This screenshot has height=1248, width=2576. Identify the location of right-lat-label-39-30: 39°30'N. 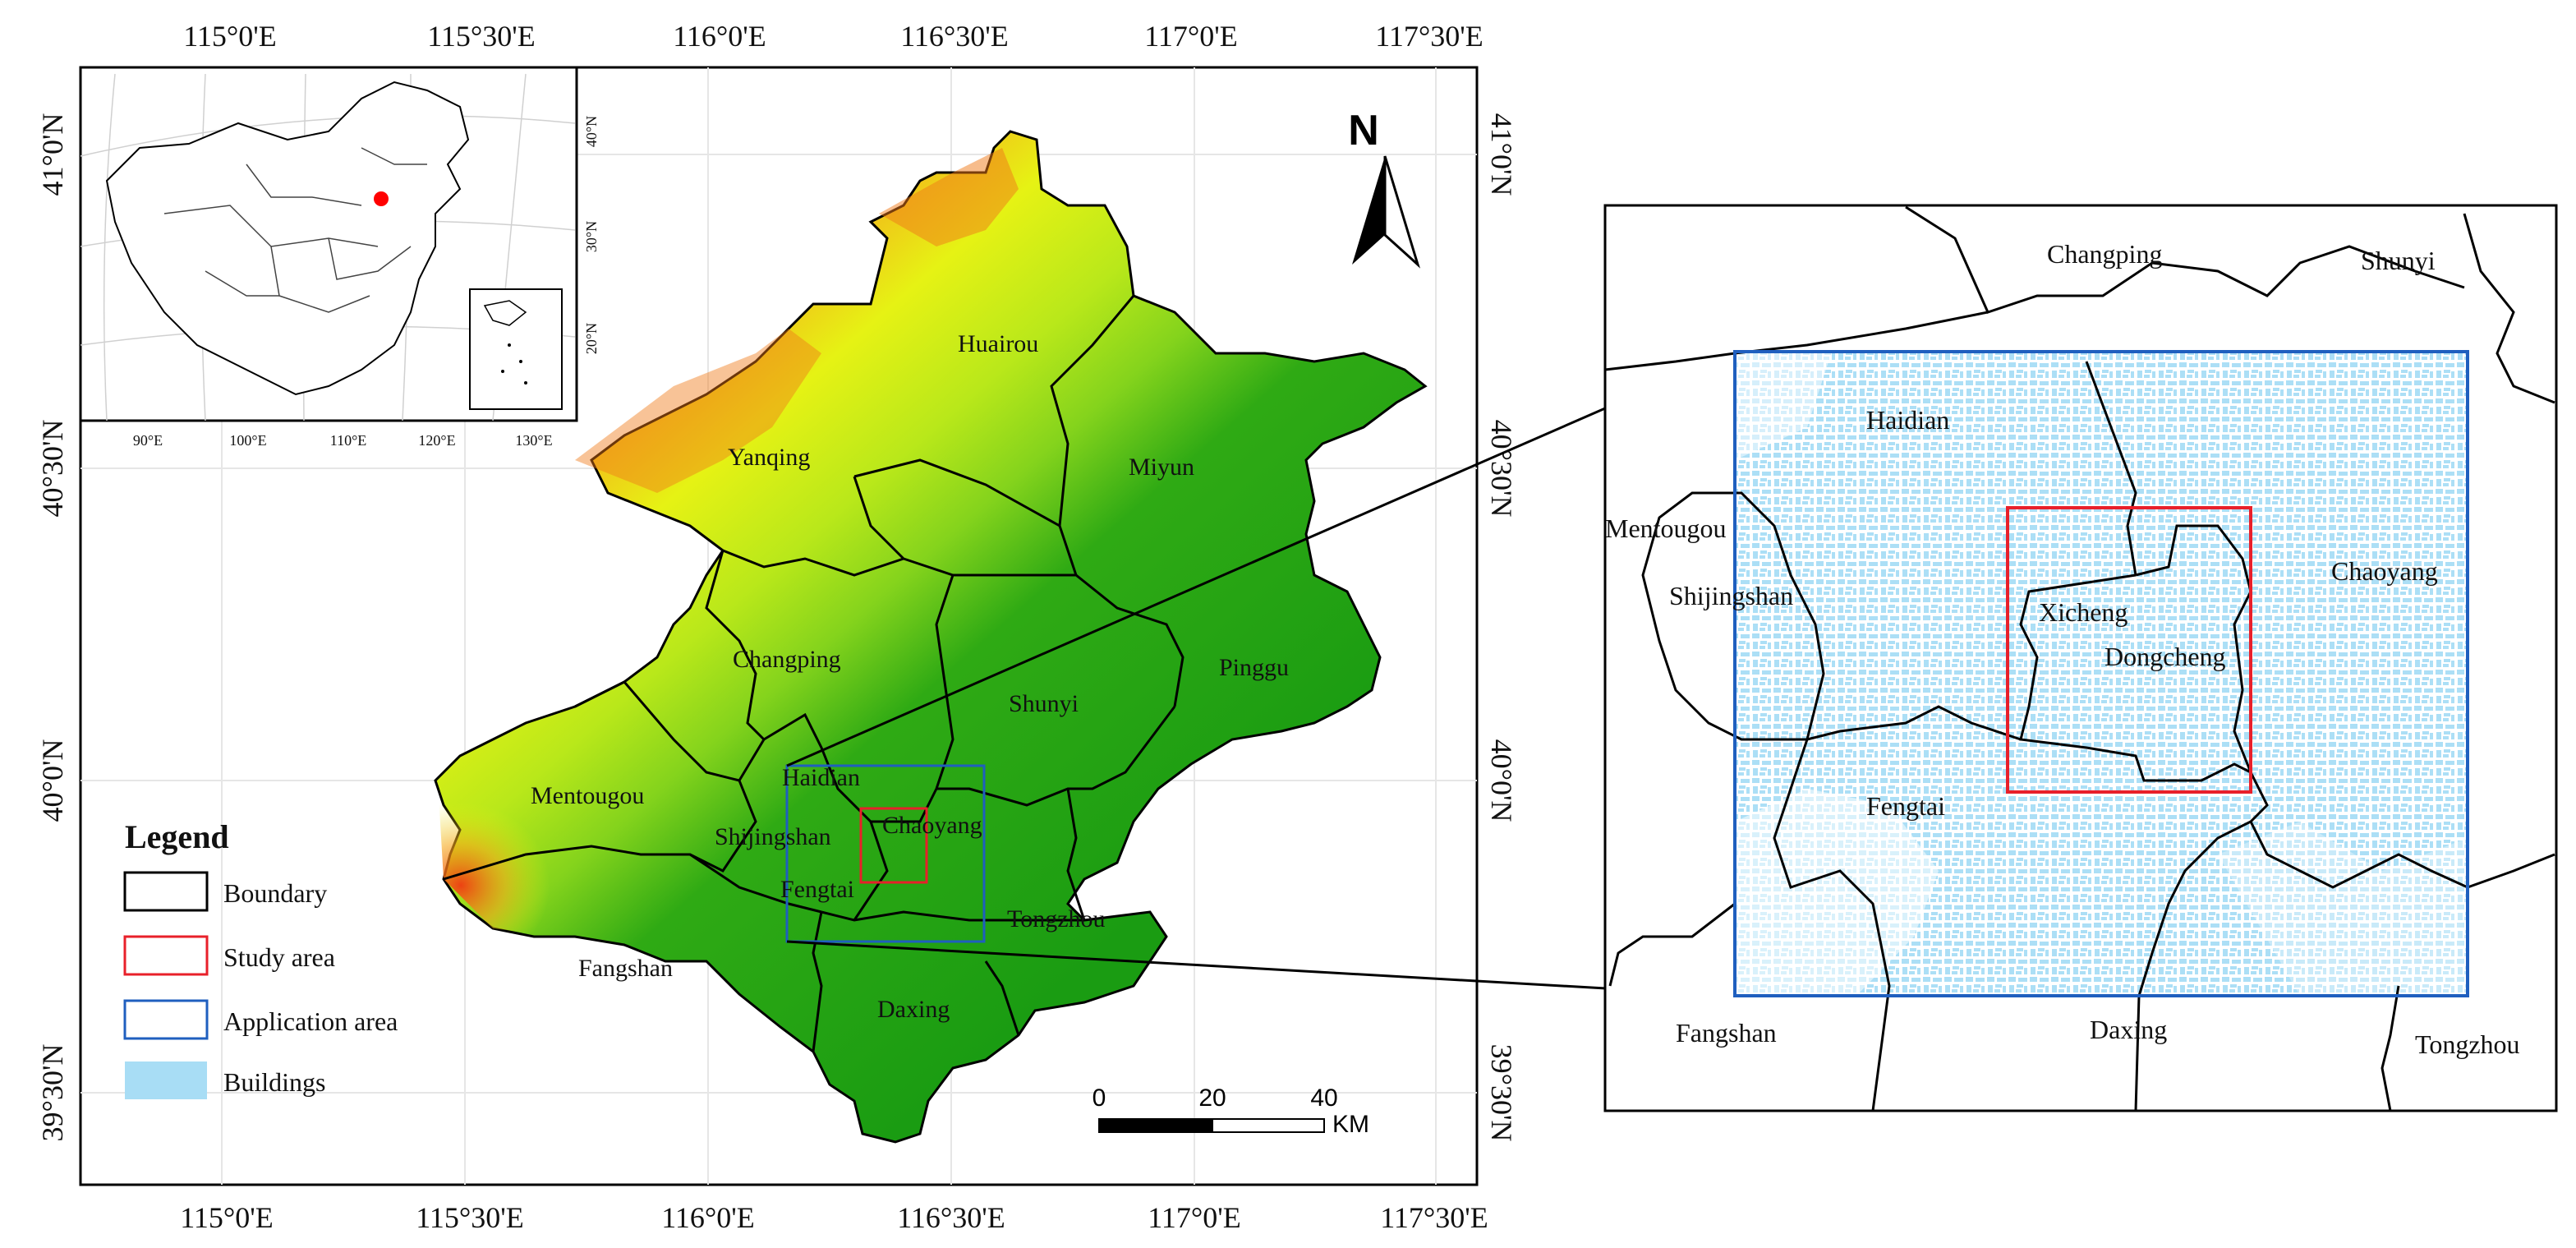
(1501, 1093).